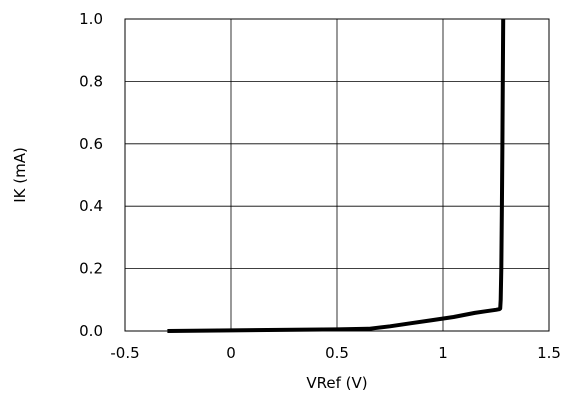 This screenshot has width=568, height=396. Describe the element at coordinates (549, 353) in the screenshot. I see `x-tick-label: 1.5` at that location.